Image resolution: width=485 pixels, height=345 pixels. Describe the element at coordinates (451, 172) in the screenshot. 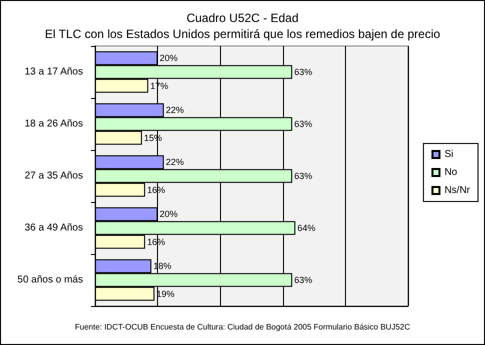

I see `legend-label: No` at that location.